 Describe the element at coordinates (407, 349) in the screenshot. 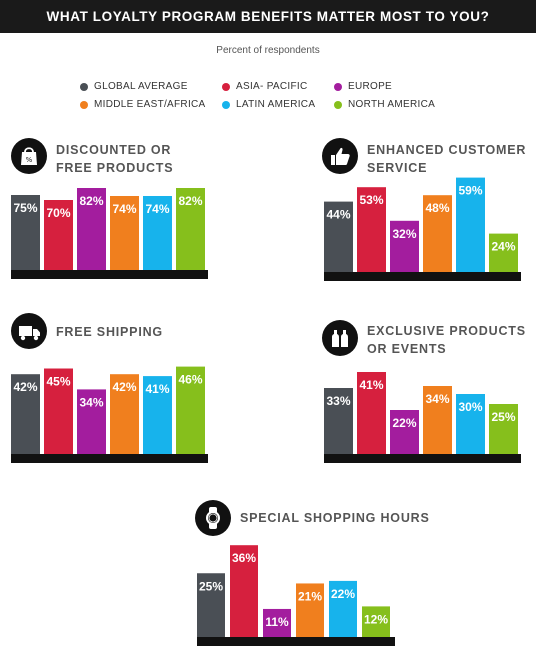

I see `panel-title-line: OR EVENTS` at that location.